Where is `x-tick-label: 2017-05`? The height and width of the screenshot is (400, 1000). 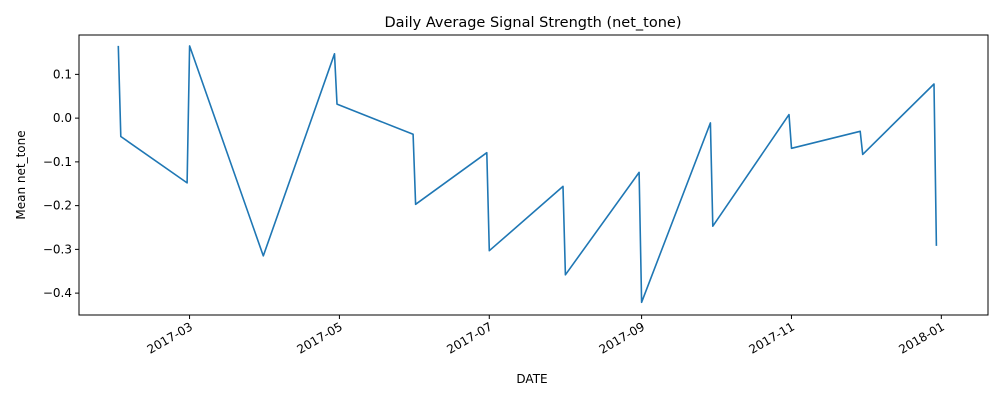 x-tick-label: 2017-05 is located at coordinates (319, 337).